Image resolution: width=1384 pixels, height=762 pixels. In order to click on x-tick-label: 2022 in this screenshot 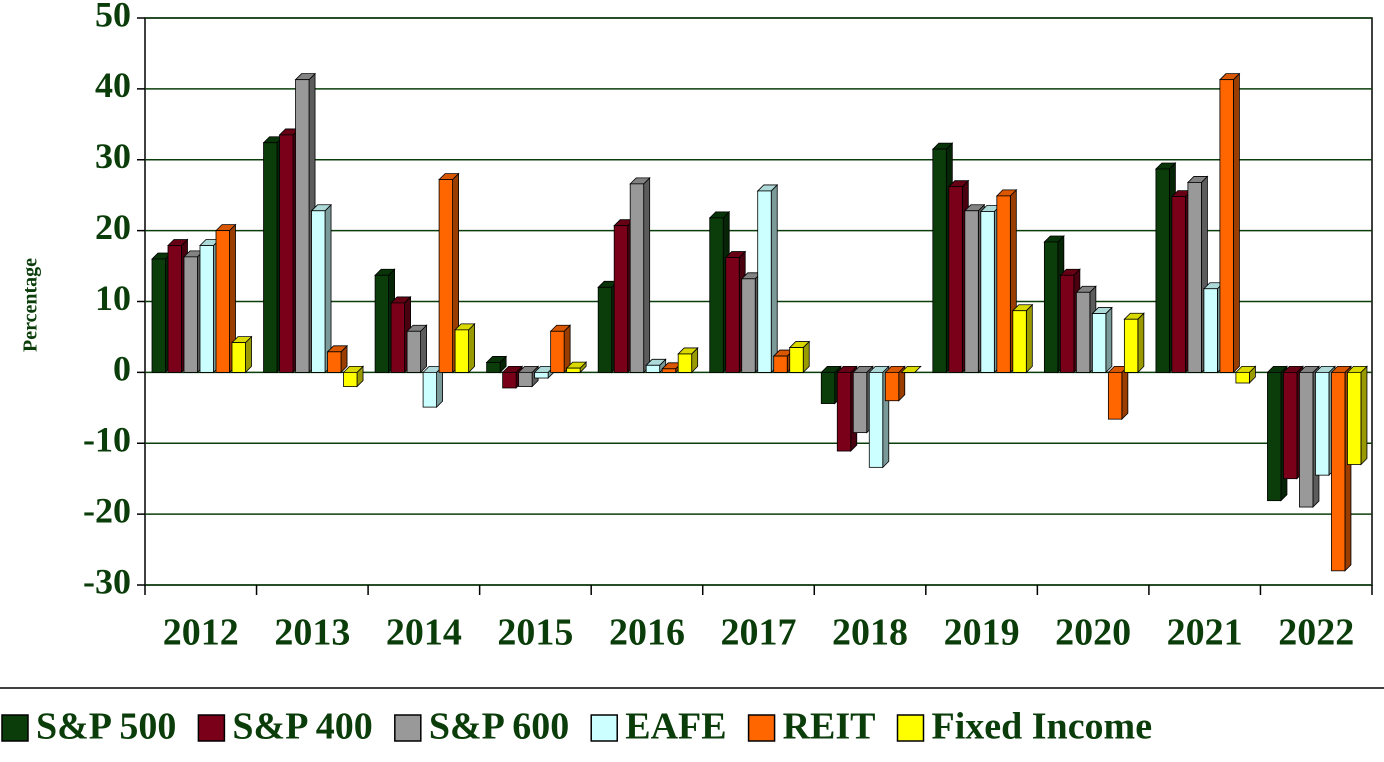, I will do `click(1316, 633)`.